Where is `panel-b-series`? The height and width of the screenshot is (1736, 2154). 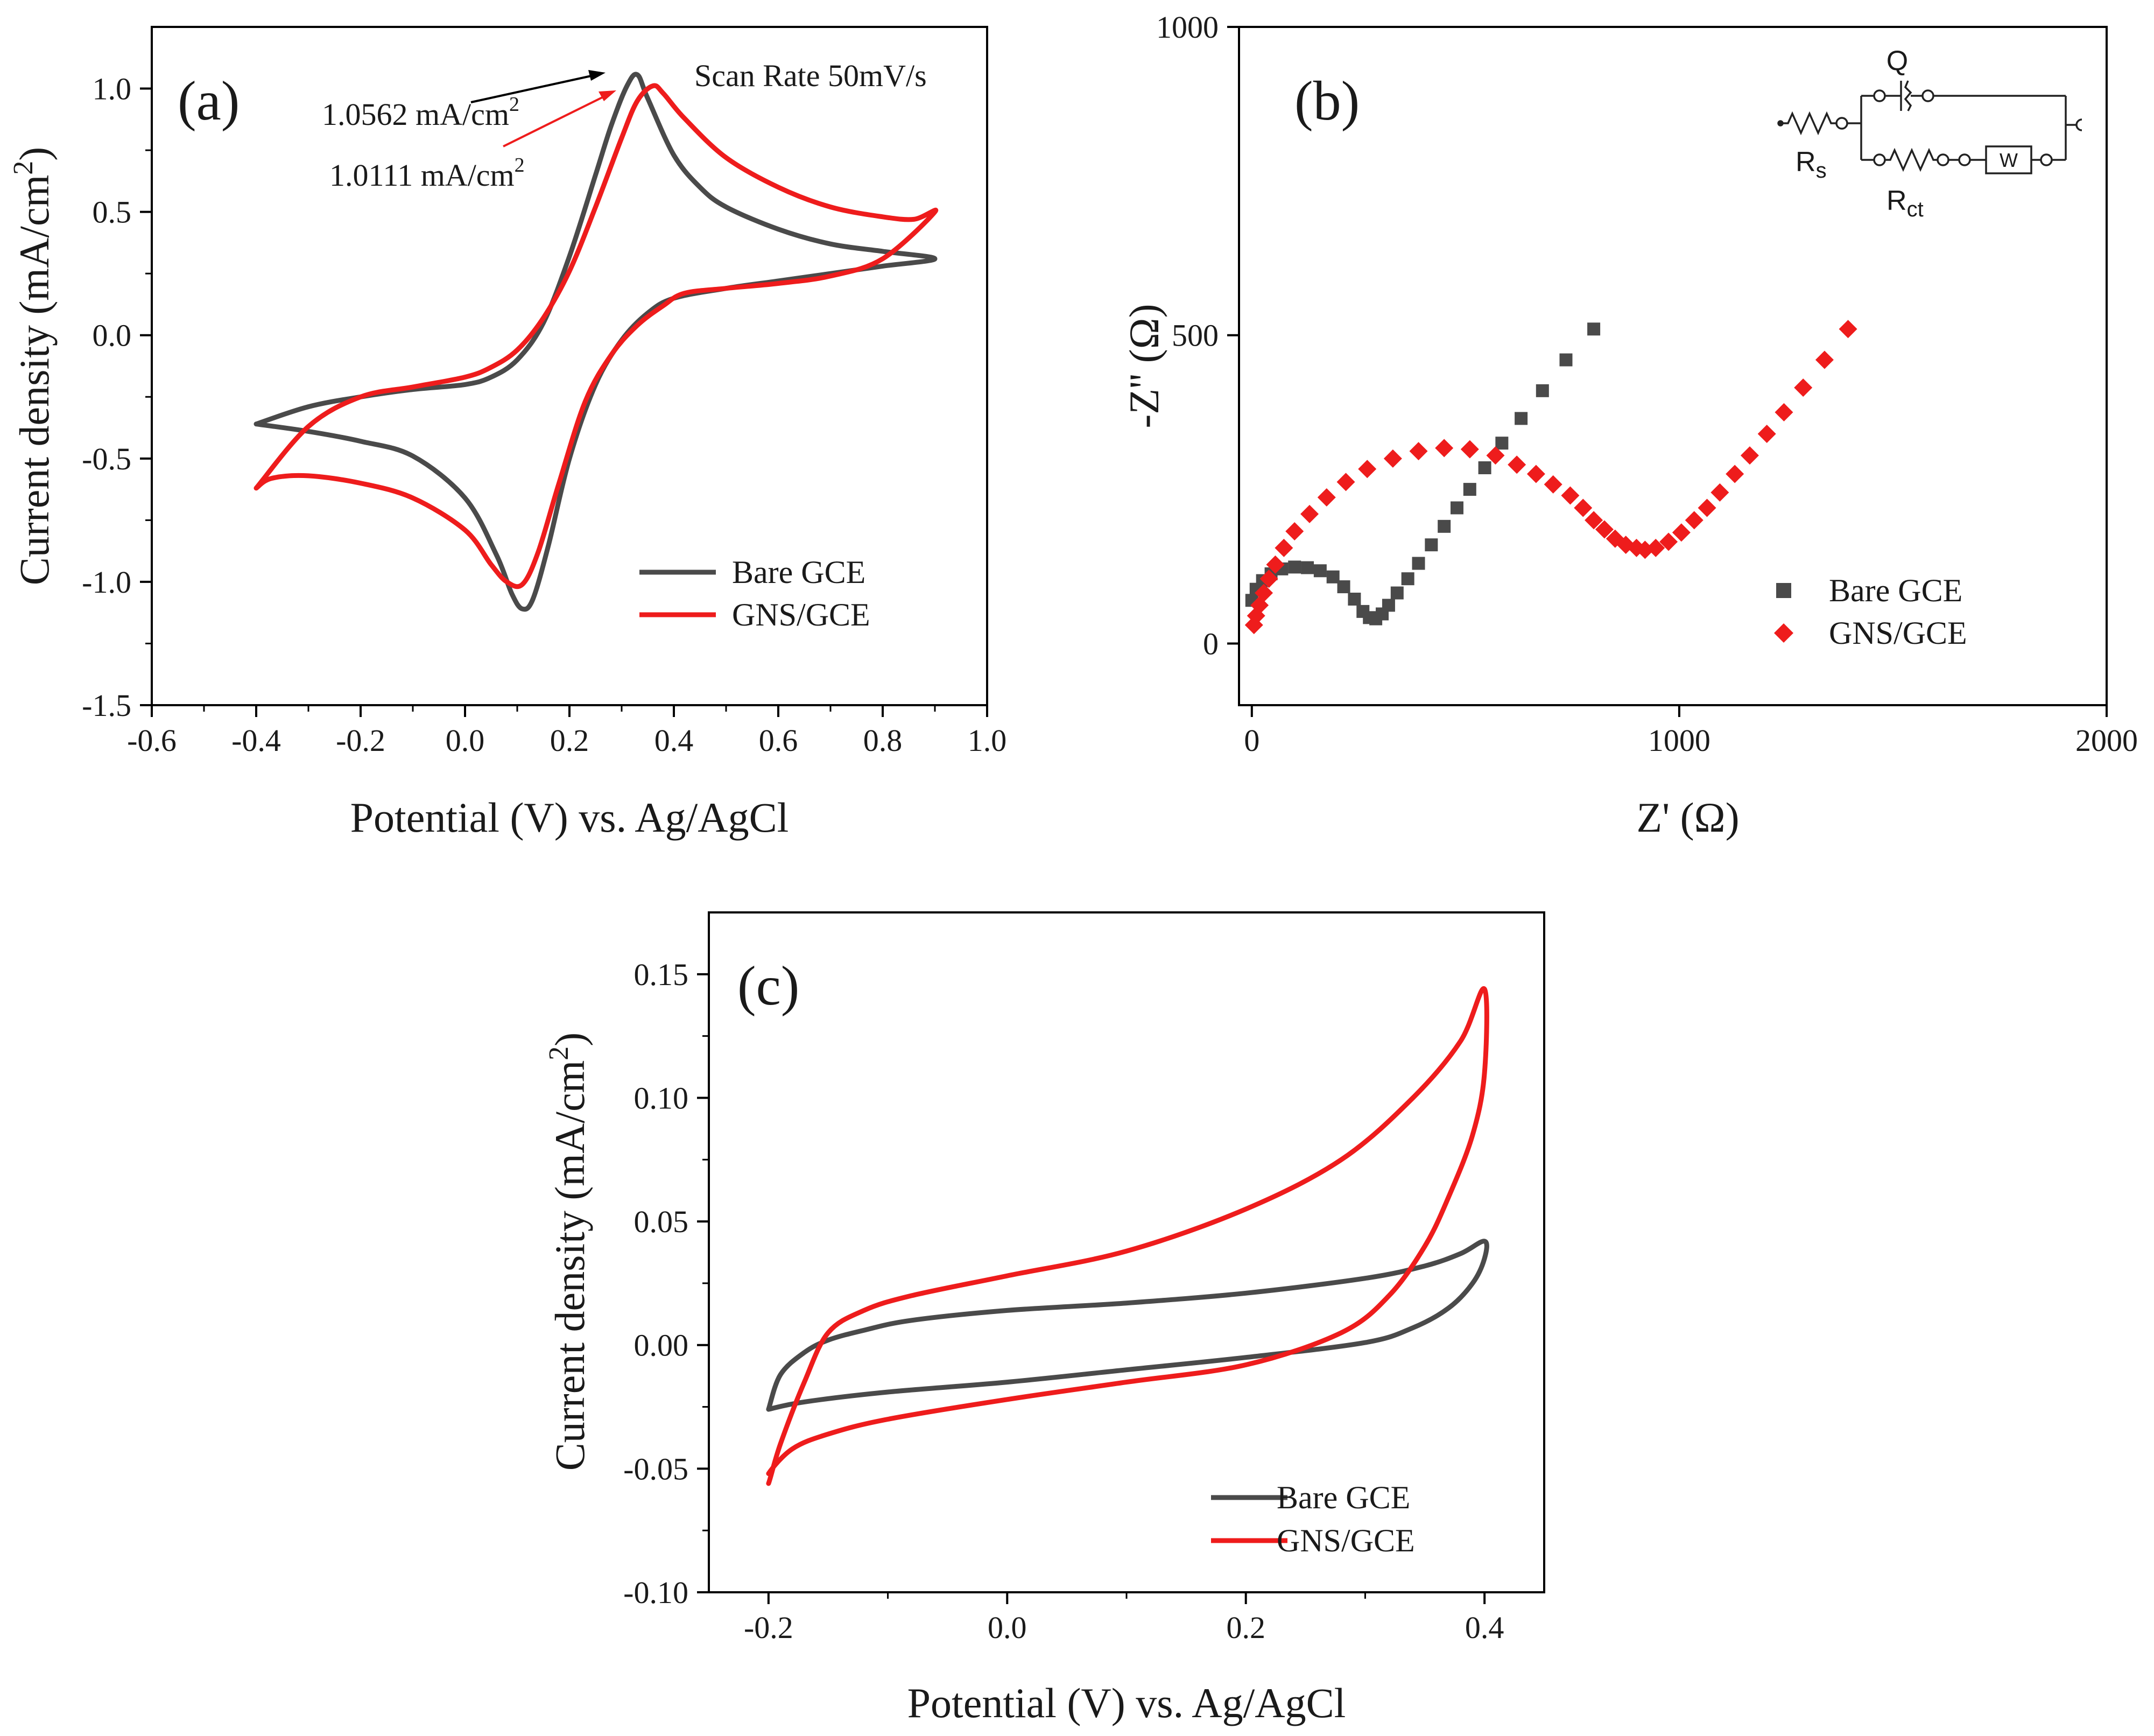
panel-b-series is located at coordinates (1550, 477).